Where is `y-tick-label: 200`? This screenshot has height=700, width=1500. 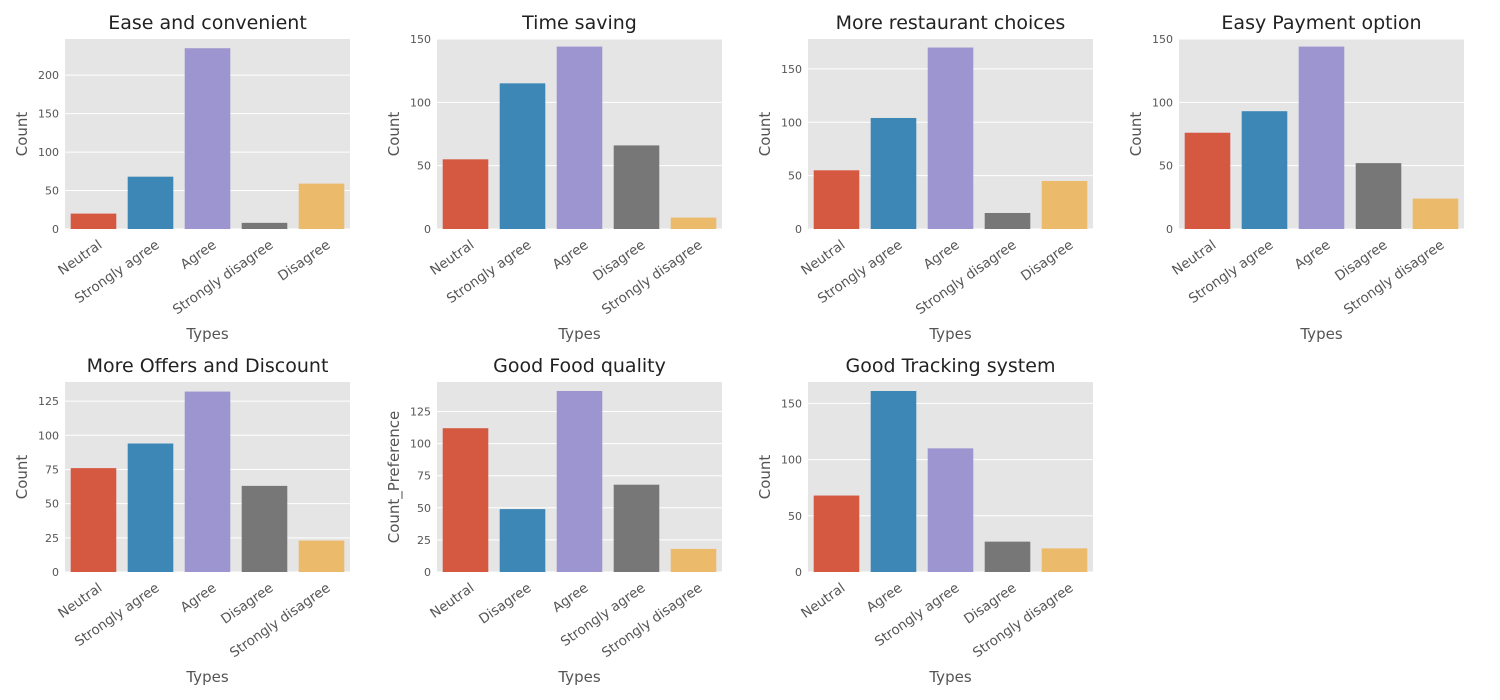
y-tick-label: 200 is located at coordinates (48, 75).